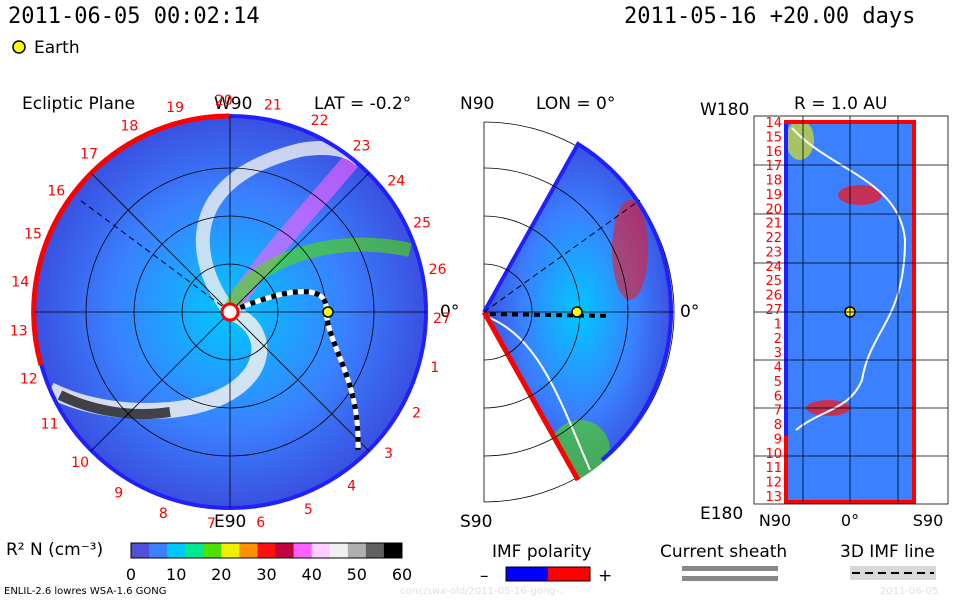 This screenshot has height=600, width=960. I want to click on earth-legend-label: Earth, so click(57, 48).